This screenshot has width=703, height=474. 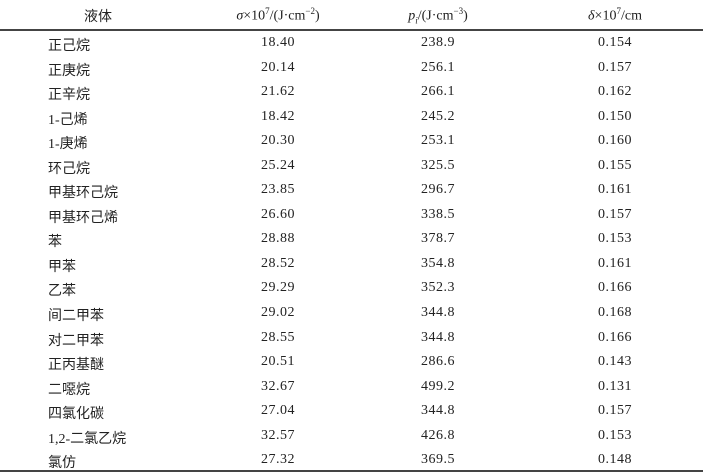 What do you see at coordinates (278, 190) in the screenshot?
I see `sigma-cell: 23.85` at bounding box center [278, 190].